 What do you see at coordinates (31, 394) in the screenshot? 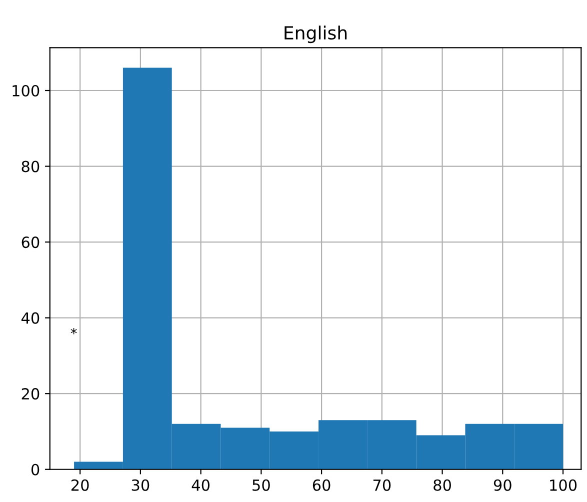
I see `y-tick-label: 20` at bounding box center [31, 394].